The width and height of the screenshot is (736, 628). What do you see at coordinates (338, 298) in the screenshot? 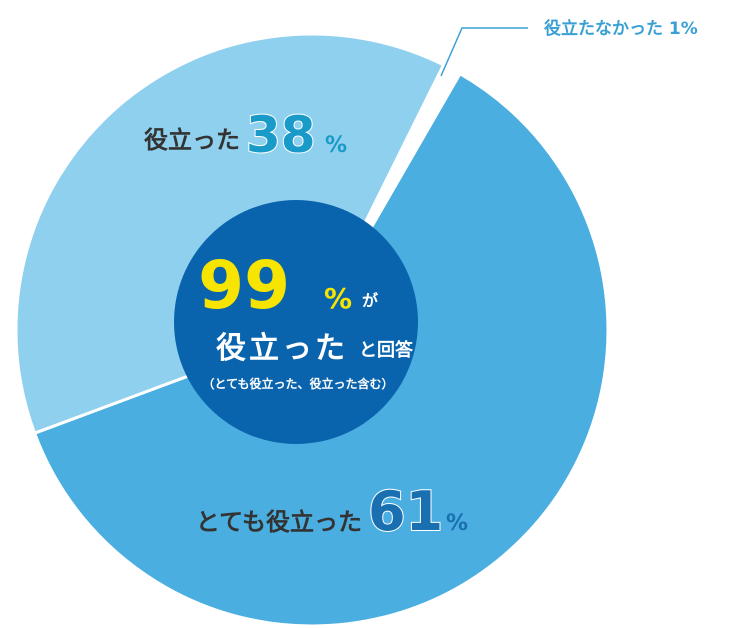
I see `center-unit: %` at bounding box center [338, 298].